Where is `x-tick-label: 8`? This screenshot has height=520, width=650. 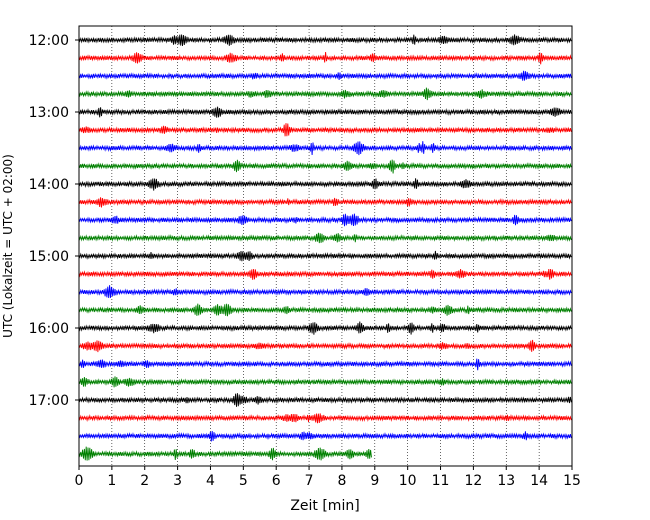
x-tick-label: 8 is located at coordinates (341, 481).